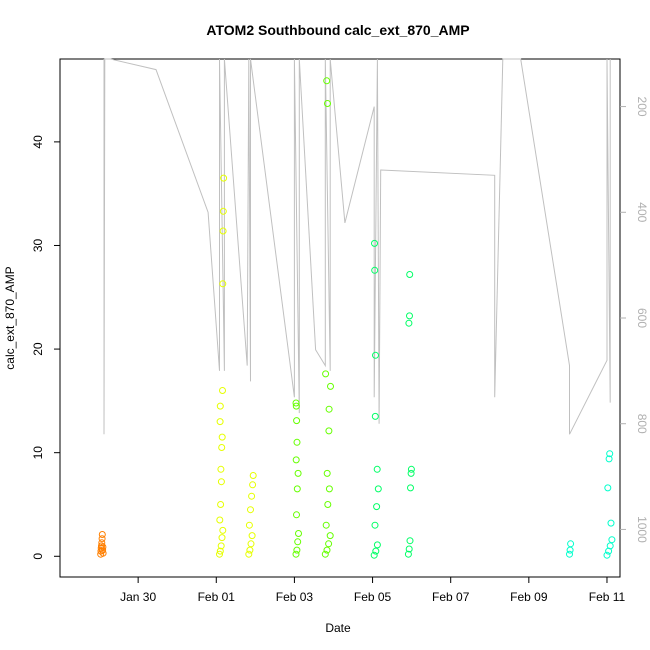  Describe the element at coordinates (38, 556) in the screenshot. I see `y-tick-label: 0` at that location.